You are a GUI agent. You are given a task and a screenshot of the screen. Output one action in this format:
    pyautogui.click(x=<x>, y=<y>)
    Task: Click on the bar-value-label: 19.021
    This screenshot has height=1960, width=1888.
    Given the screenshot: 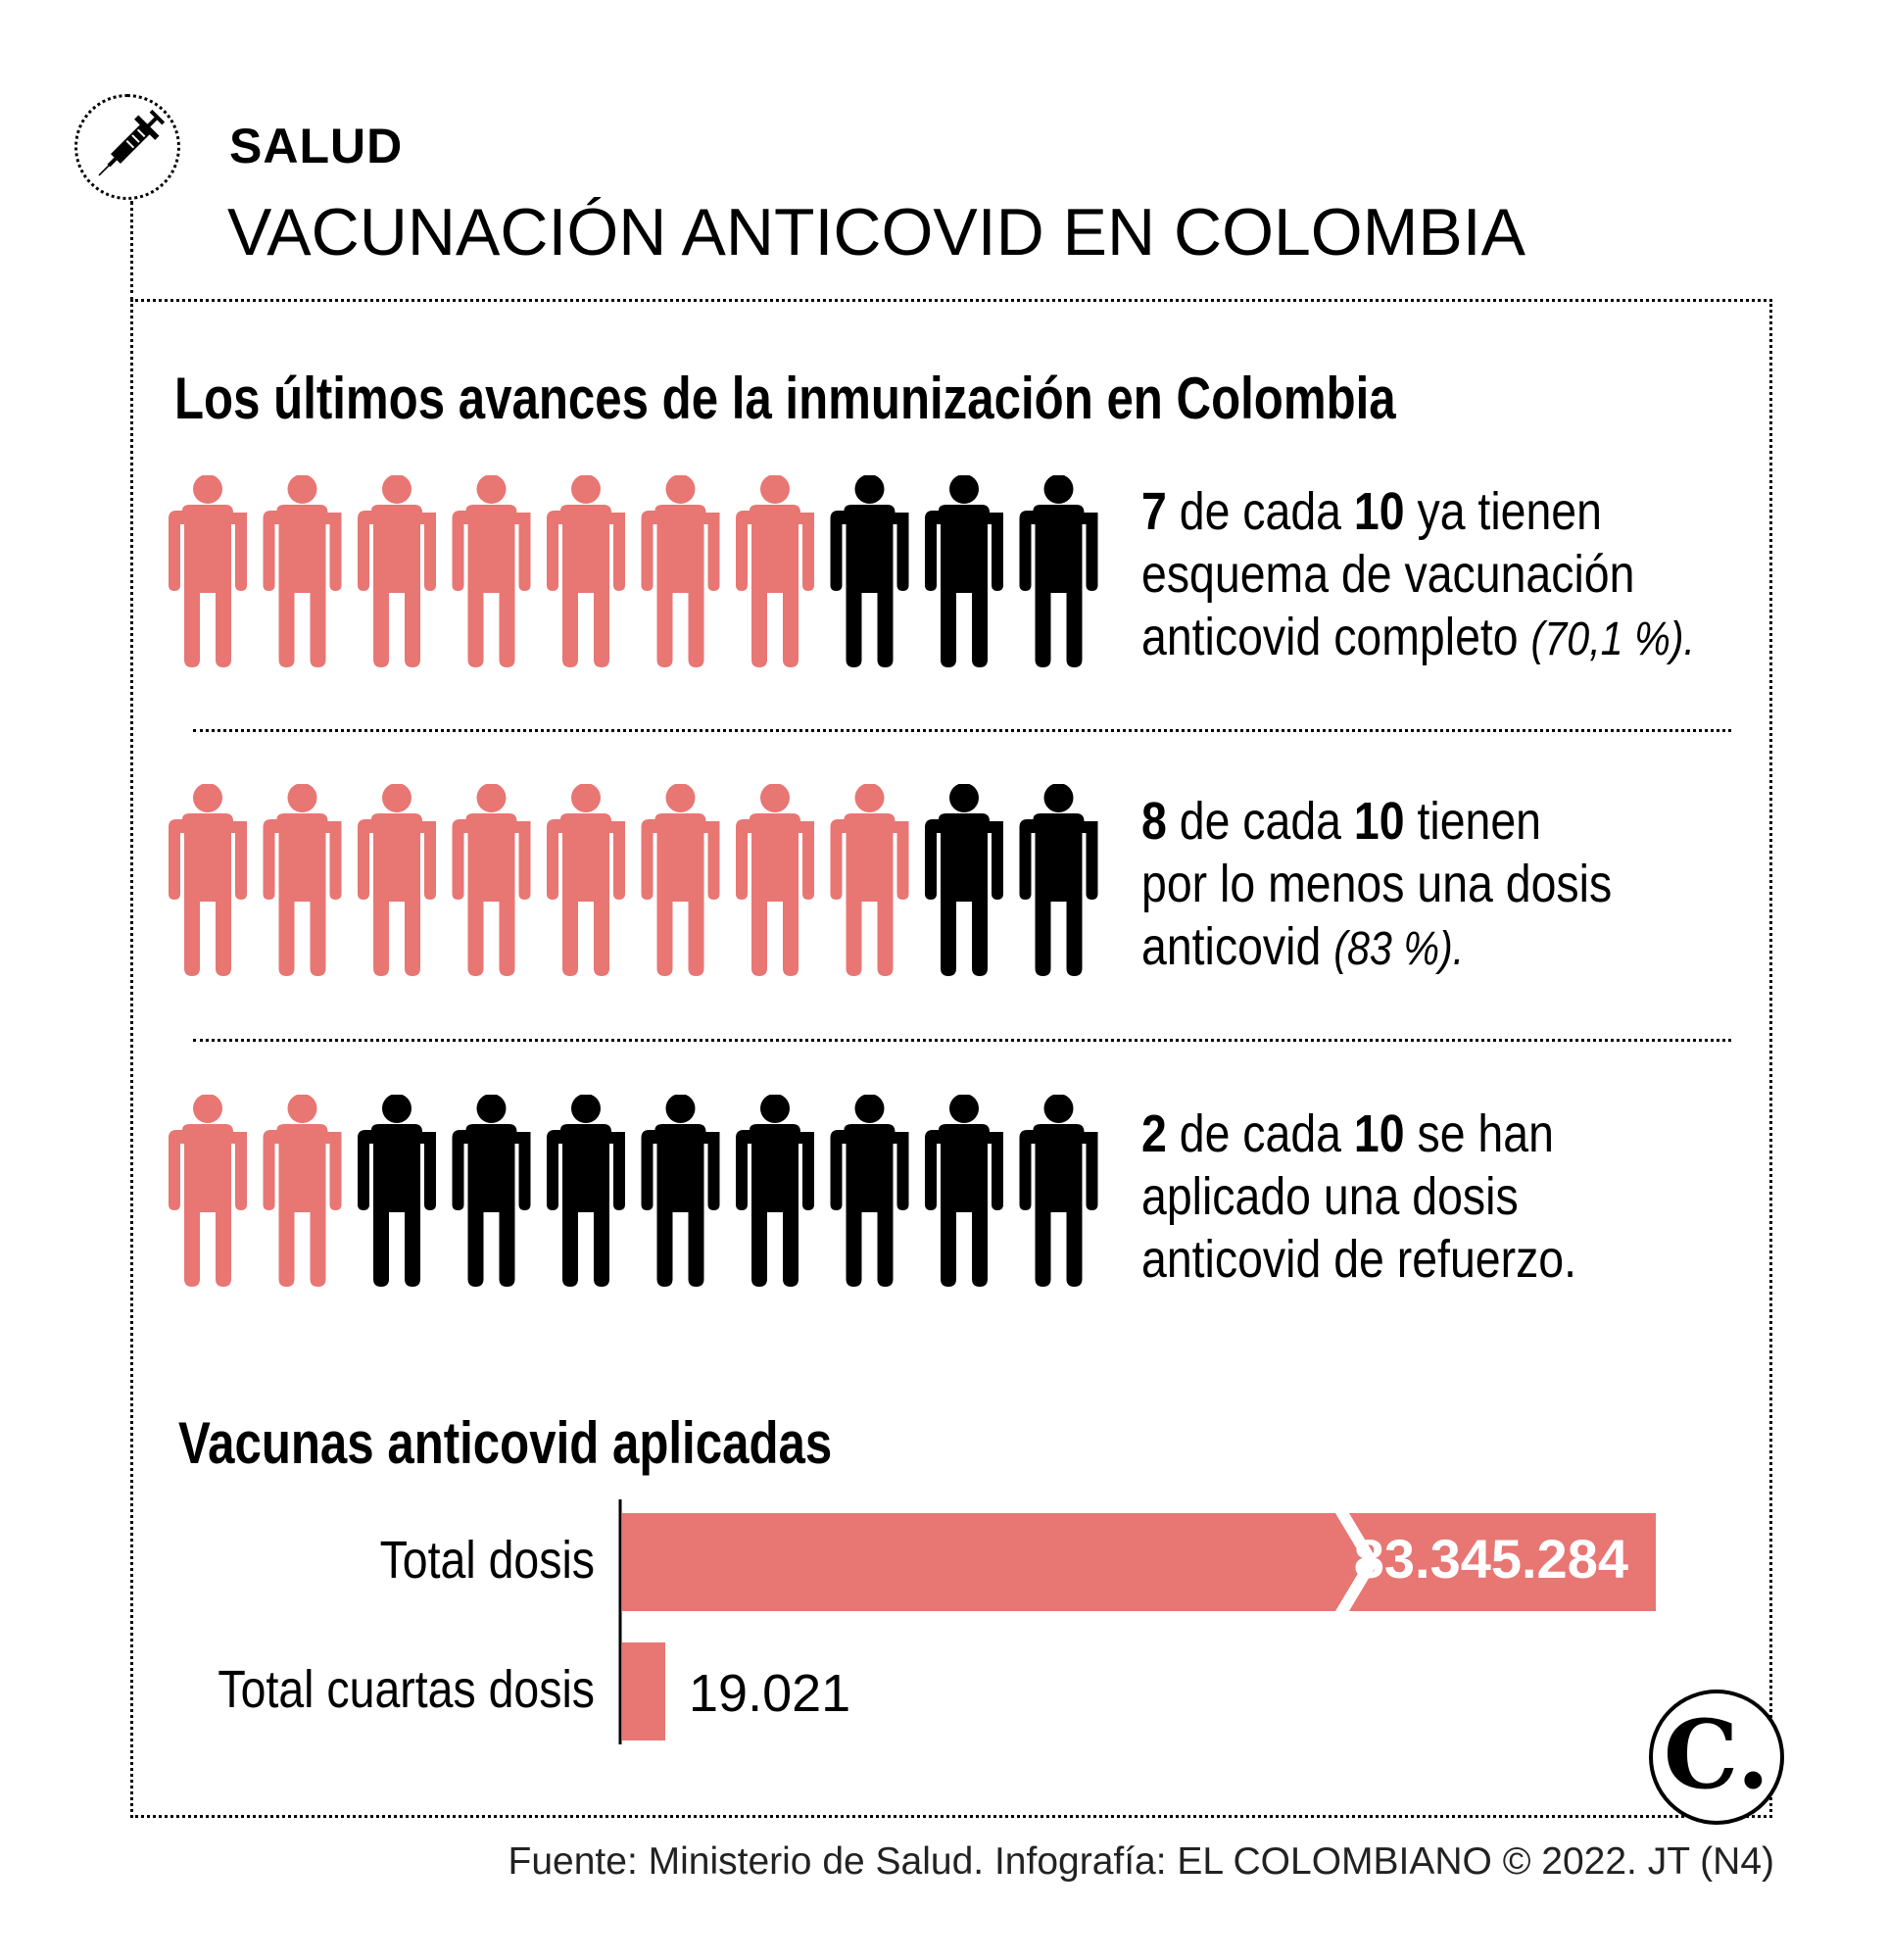 What is the action you would take?
    pyautogui.click(x=769, y=1693)
    